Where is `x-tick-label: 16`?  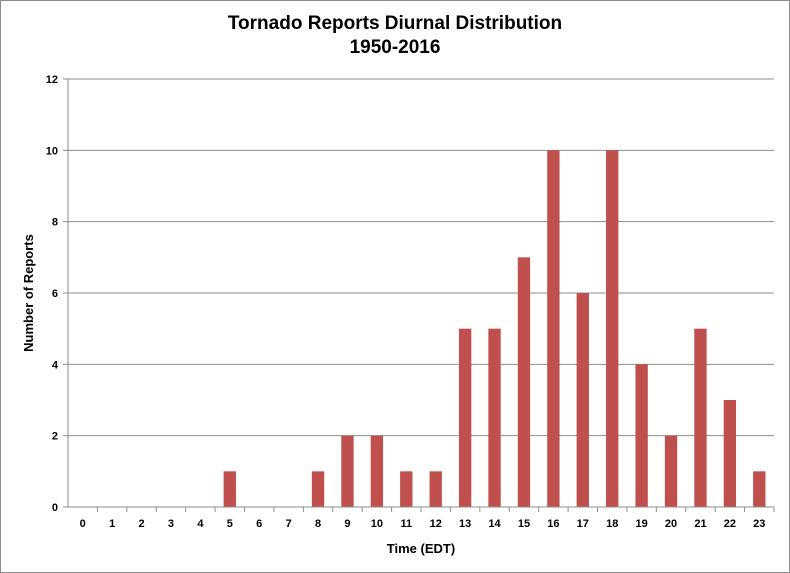 x-tick-label: 16 is located at coordinates (553, 524).